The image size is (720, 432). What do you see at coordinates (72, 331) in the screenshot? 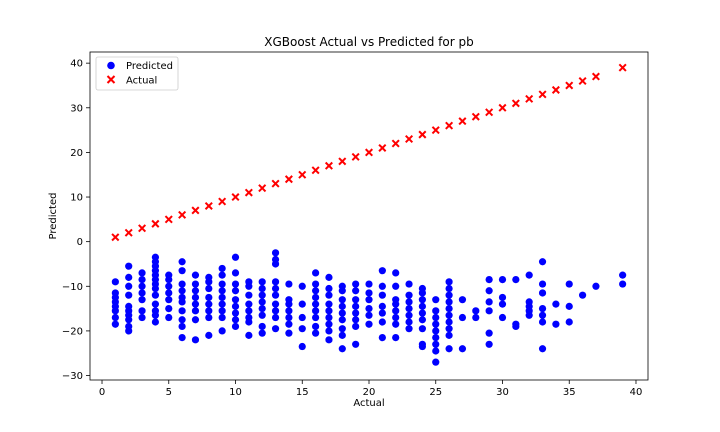
I see `y-tick-label: −20` at bounding box center [72, 331].